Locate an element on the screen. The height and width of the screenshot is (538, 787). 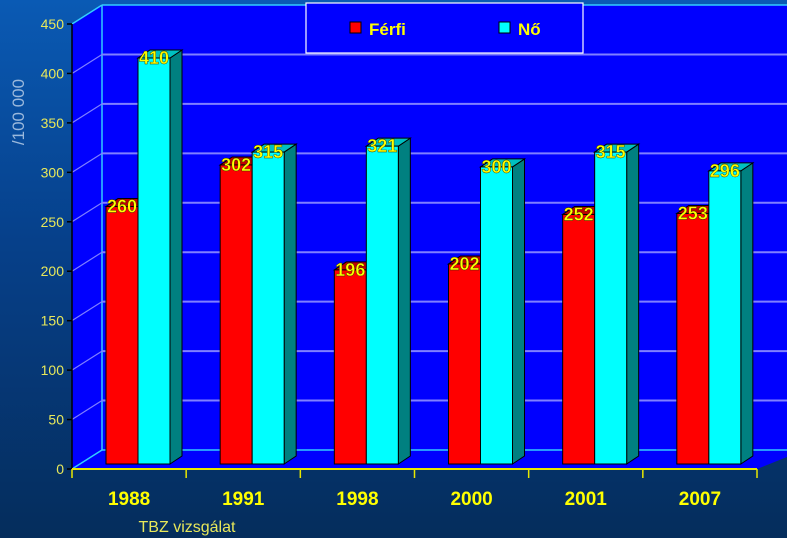
y-tick-label: 350 is located at coordinates (53, 123).